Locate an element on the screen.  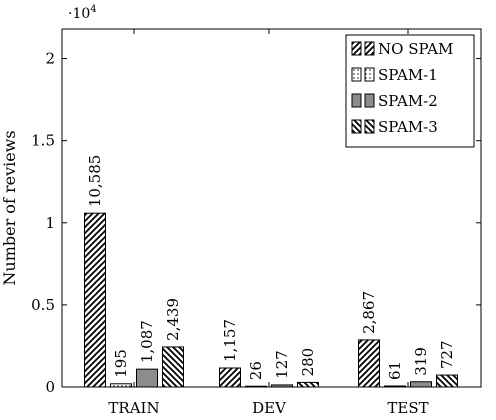
bar-value-label: 727 is located at coordinates (447, 354).